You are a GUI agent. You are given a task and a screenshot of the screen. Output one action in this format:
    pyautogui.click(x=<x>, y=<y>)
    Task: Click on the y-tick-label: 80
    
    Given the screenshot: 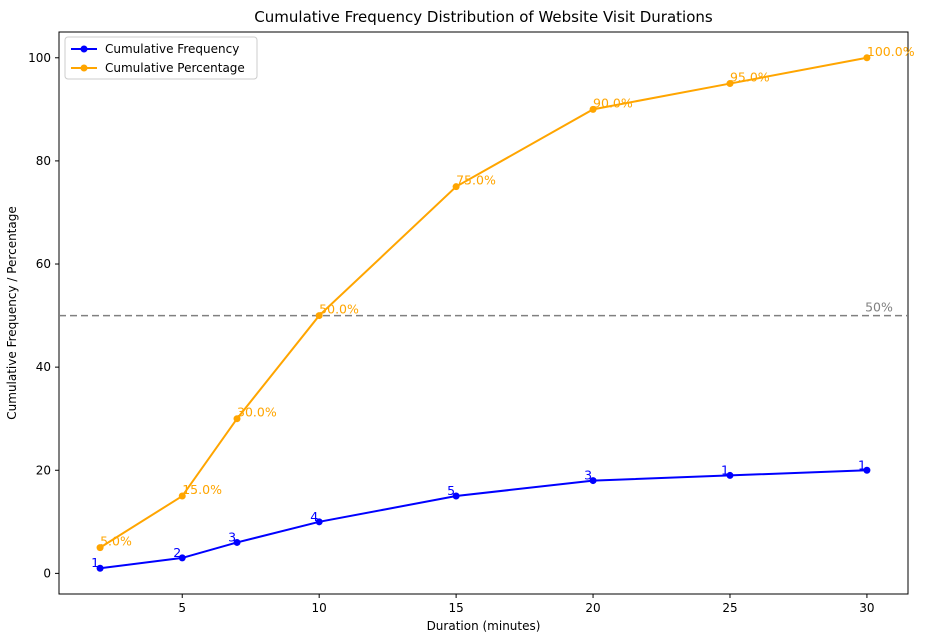 What is the action you would take?
    pyautogui.click(x=43, y=161)
    